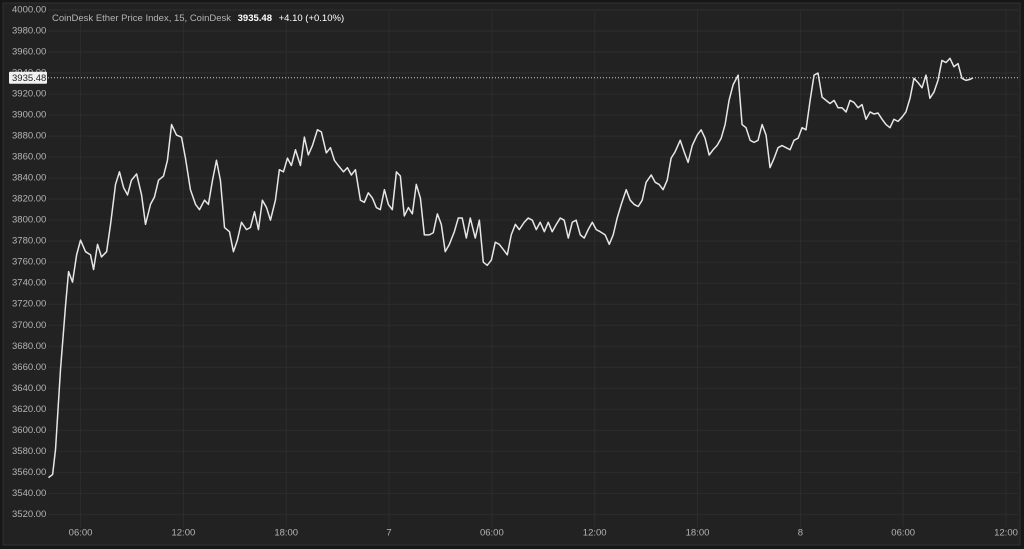 This screenshot has height=549, width=1024. Describe the element at coordinates (141, 18) in the screenshot. I see `legend-title: CoinDesk Ether Price Index, 15, CoinDesk` at that location.